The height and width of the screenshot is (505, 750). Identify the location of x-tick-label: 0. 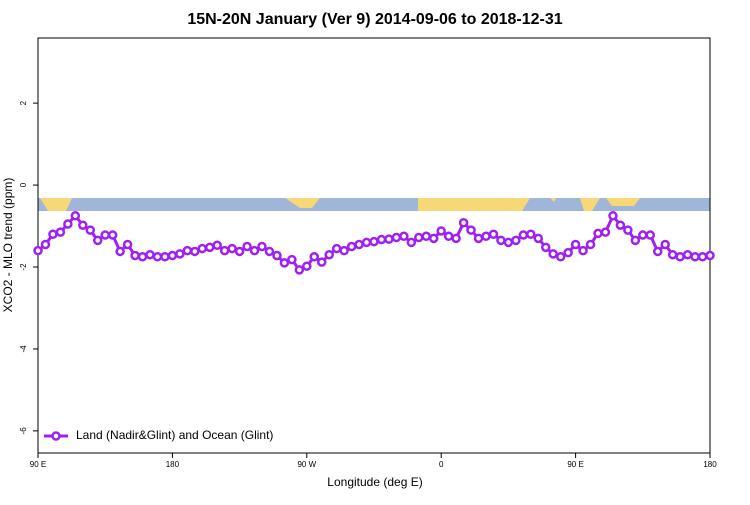
(441, 464).